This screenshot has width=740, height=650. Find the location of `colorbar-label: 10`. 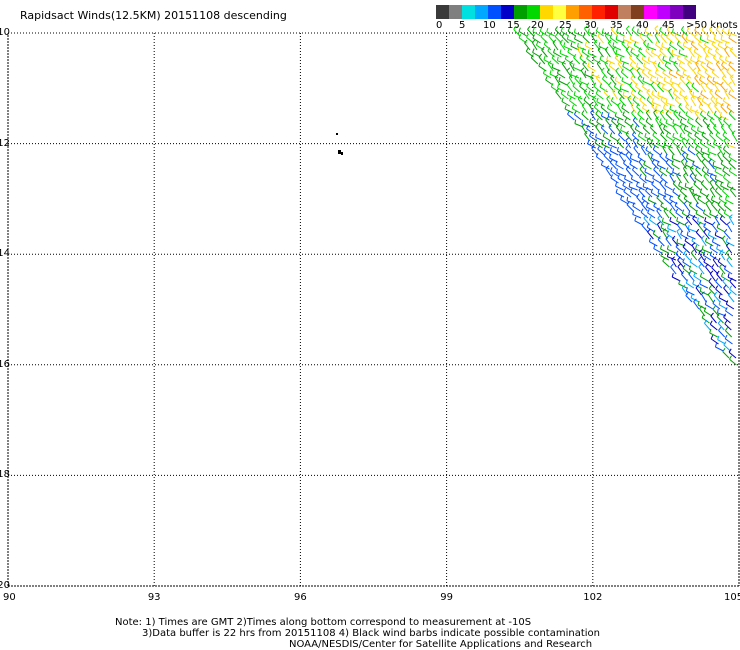

colorbar-label: 10 is located at coordinates (489, 25).